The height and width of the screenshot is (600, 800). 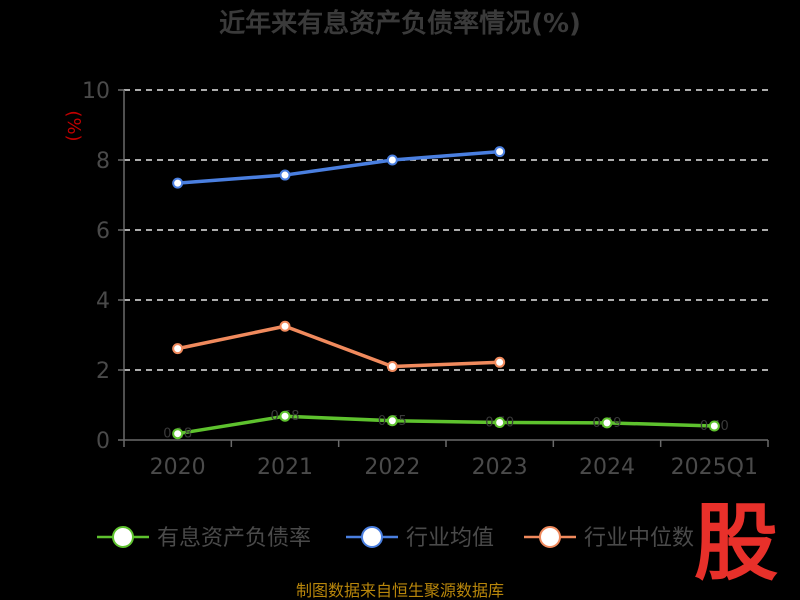 What do you see at coordinates (736, 543) in the screenshot?
I see `watermark-logo: 股` at bounding box center [736, 543].